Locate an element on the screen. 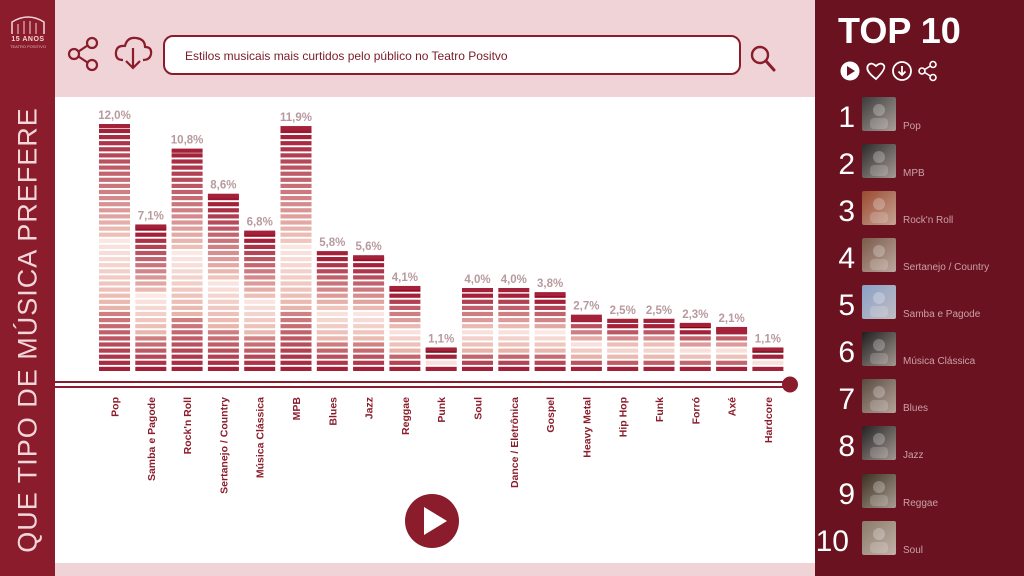 The height and width of the screenshot is (576, 1024). data-label: 2,5% is located at coordinates (659, 311).